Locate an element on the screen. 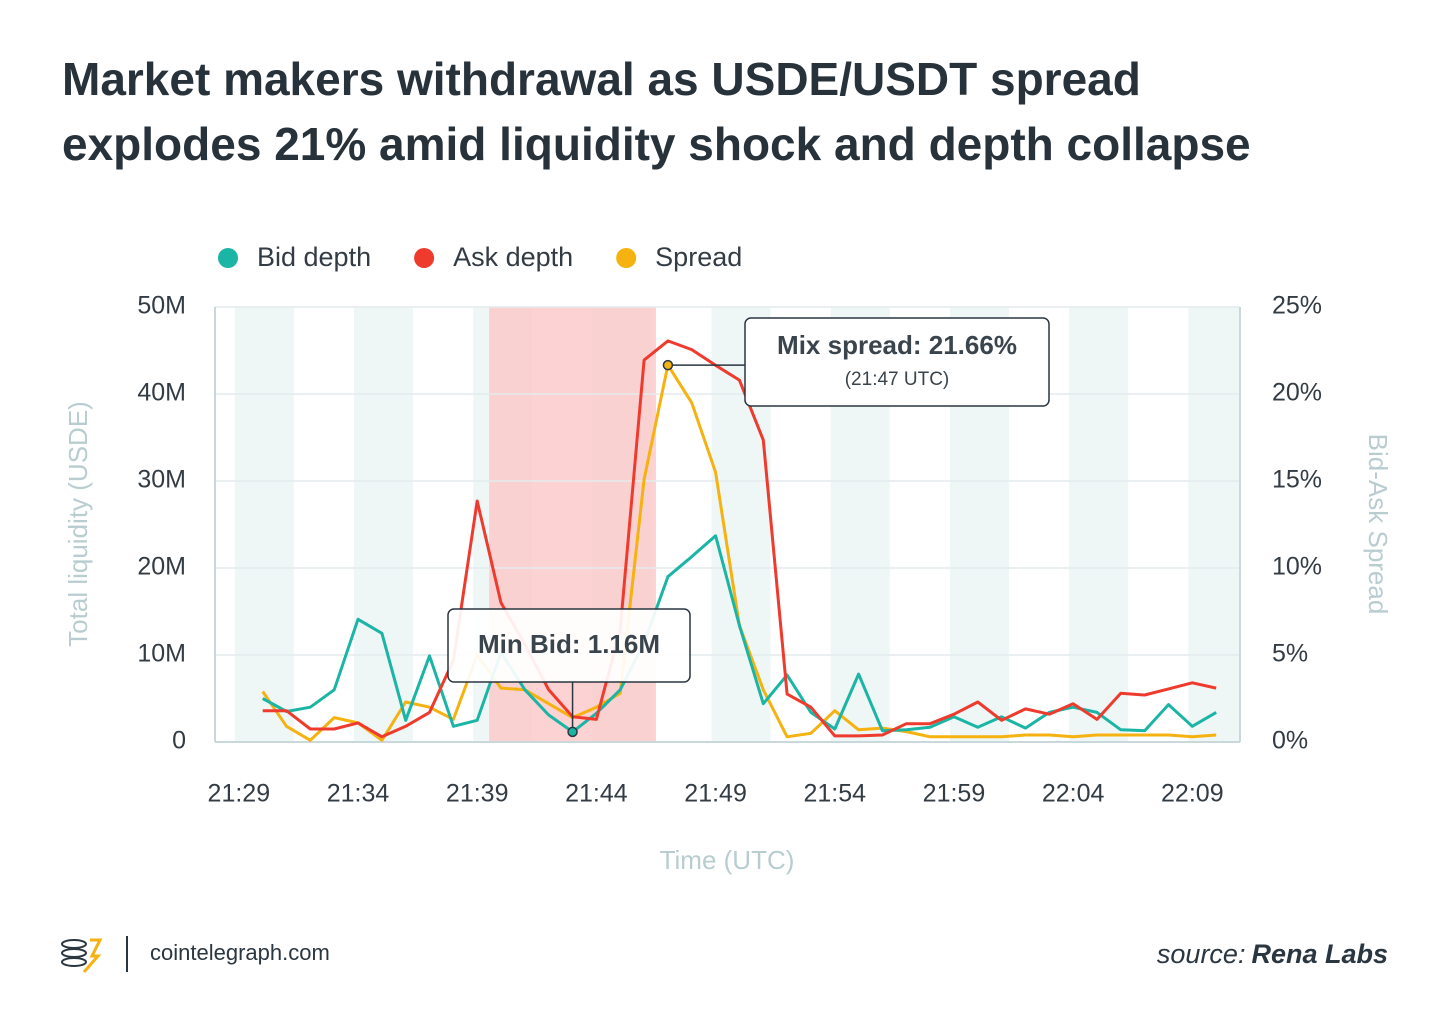 Image resolution: width=1450 pixels, height=1035 pixels. x-tick-label: 21:29 is located at coordinates (239, 794).